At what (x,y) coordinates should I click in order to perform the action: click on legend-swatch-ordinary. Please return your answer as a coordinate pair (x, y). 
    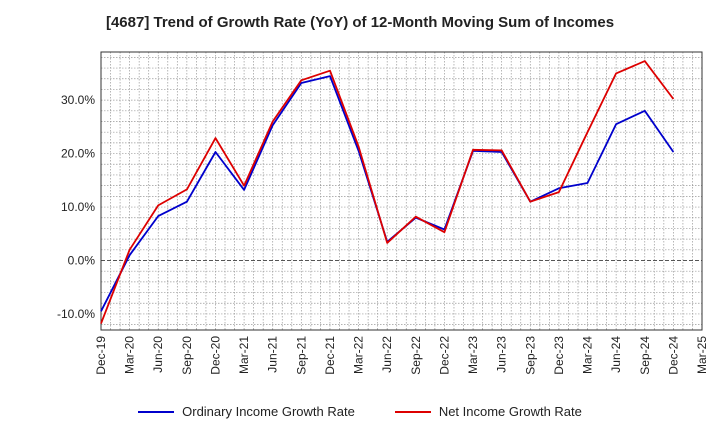
    Looking at the image, I should click on (156, 411).